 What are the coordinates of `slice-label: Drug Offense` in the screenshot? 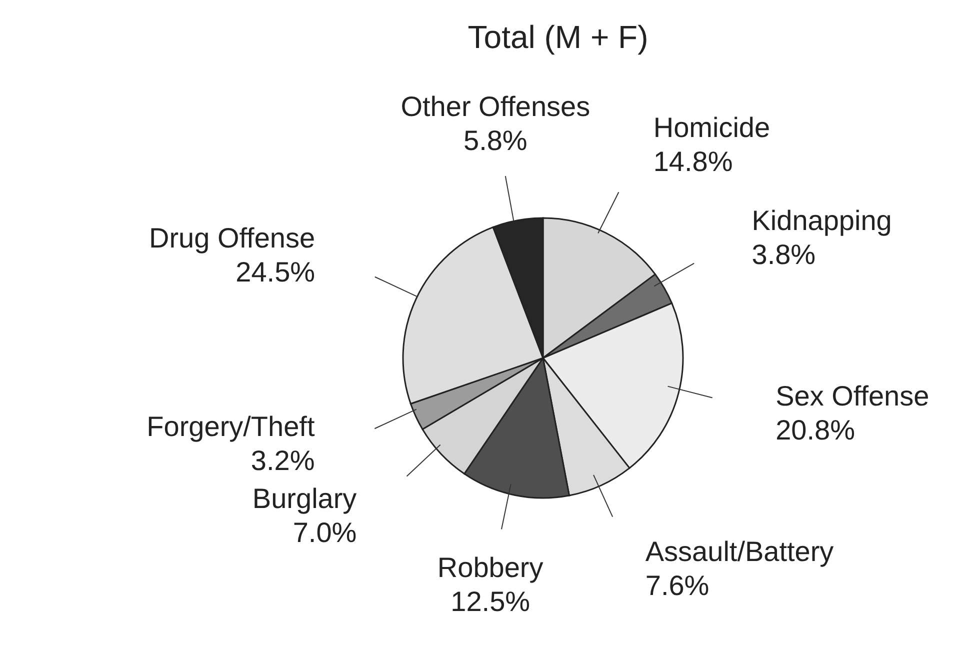 It's located at (232, 238).